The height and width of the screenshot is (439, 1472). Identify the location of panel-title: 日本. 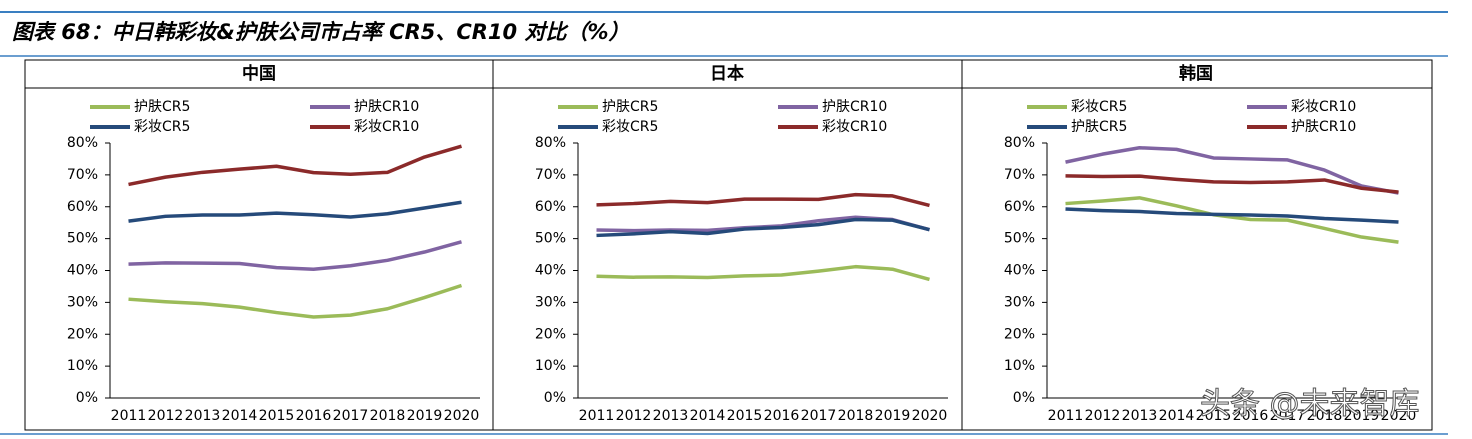
(727, 73).